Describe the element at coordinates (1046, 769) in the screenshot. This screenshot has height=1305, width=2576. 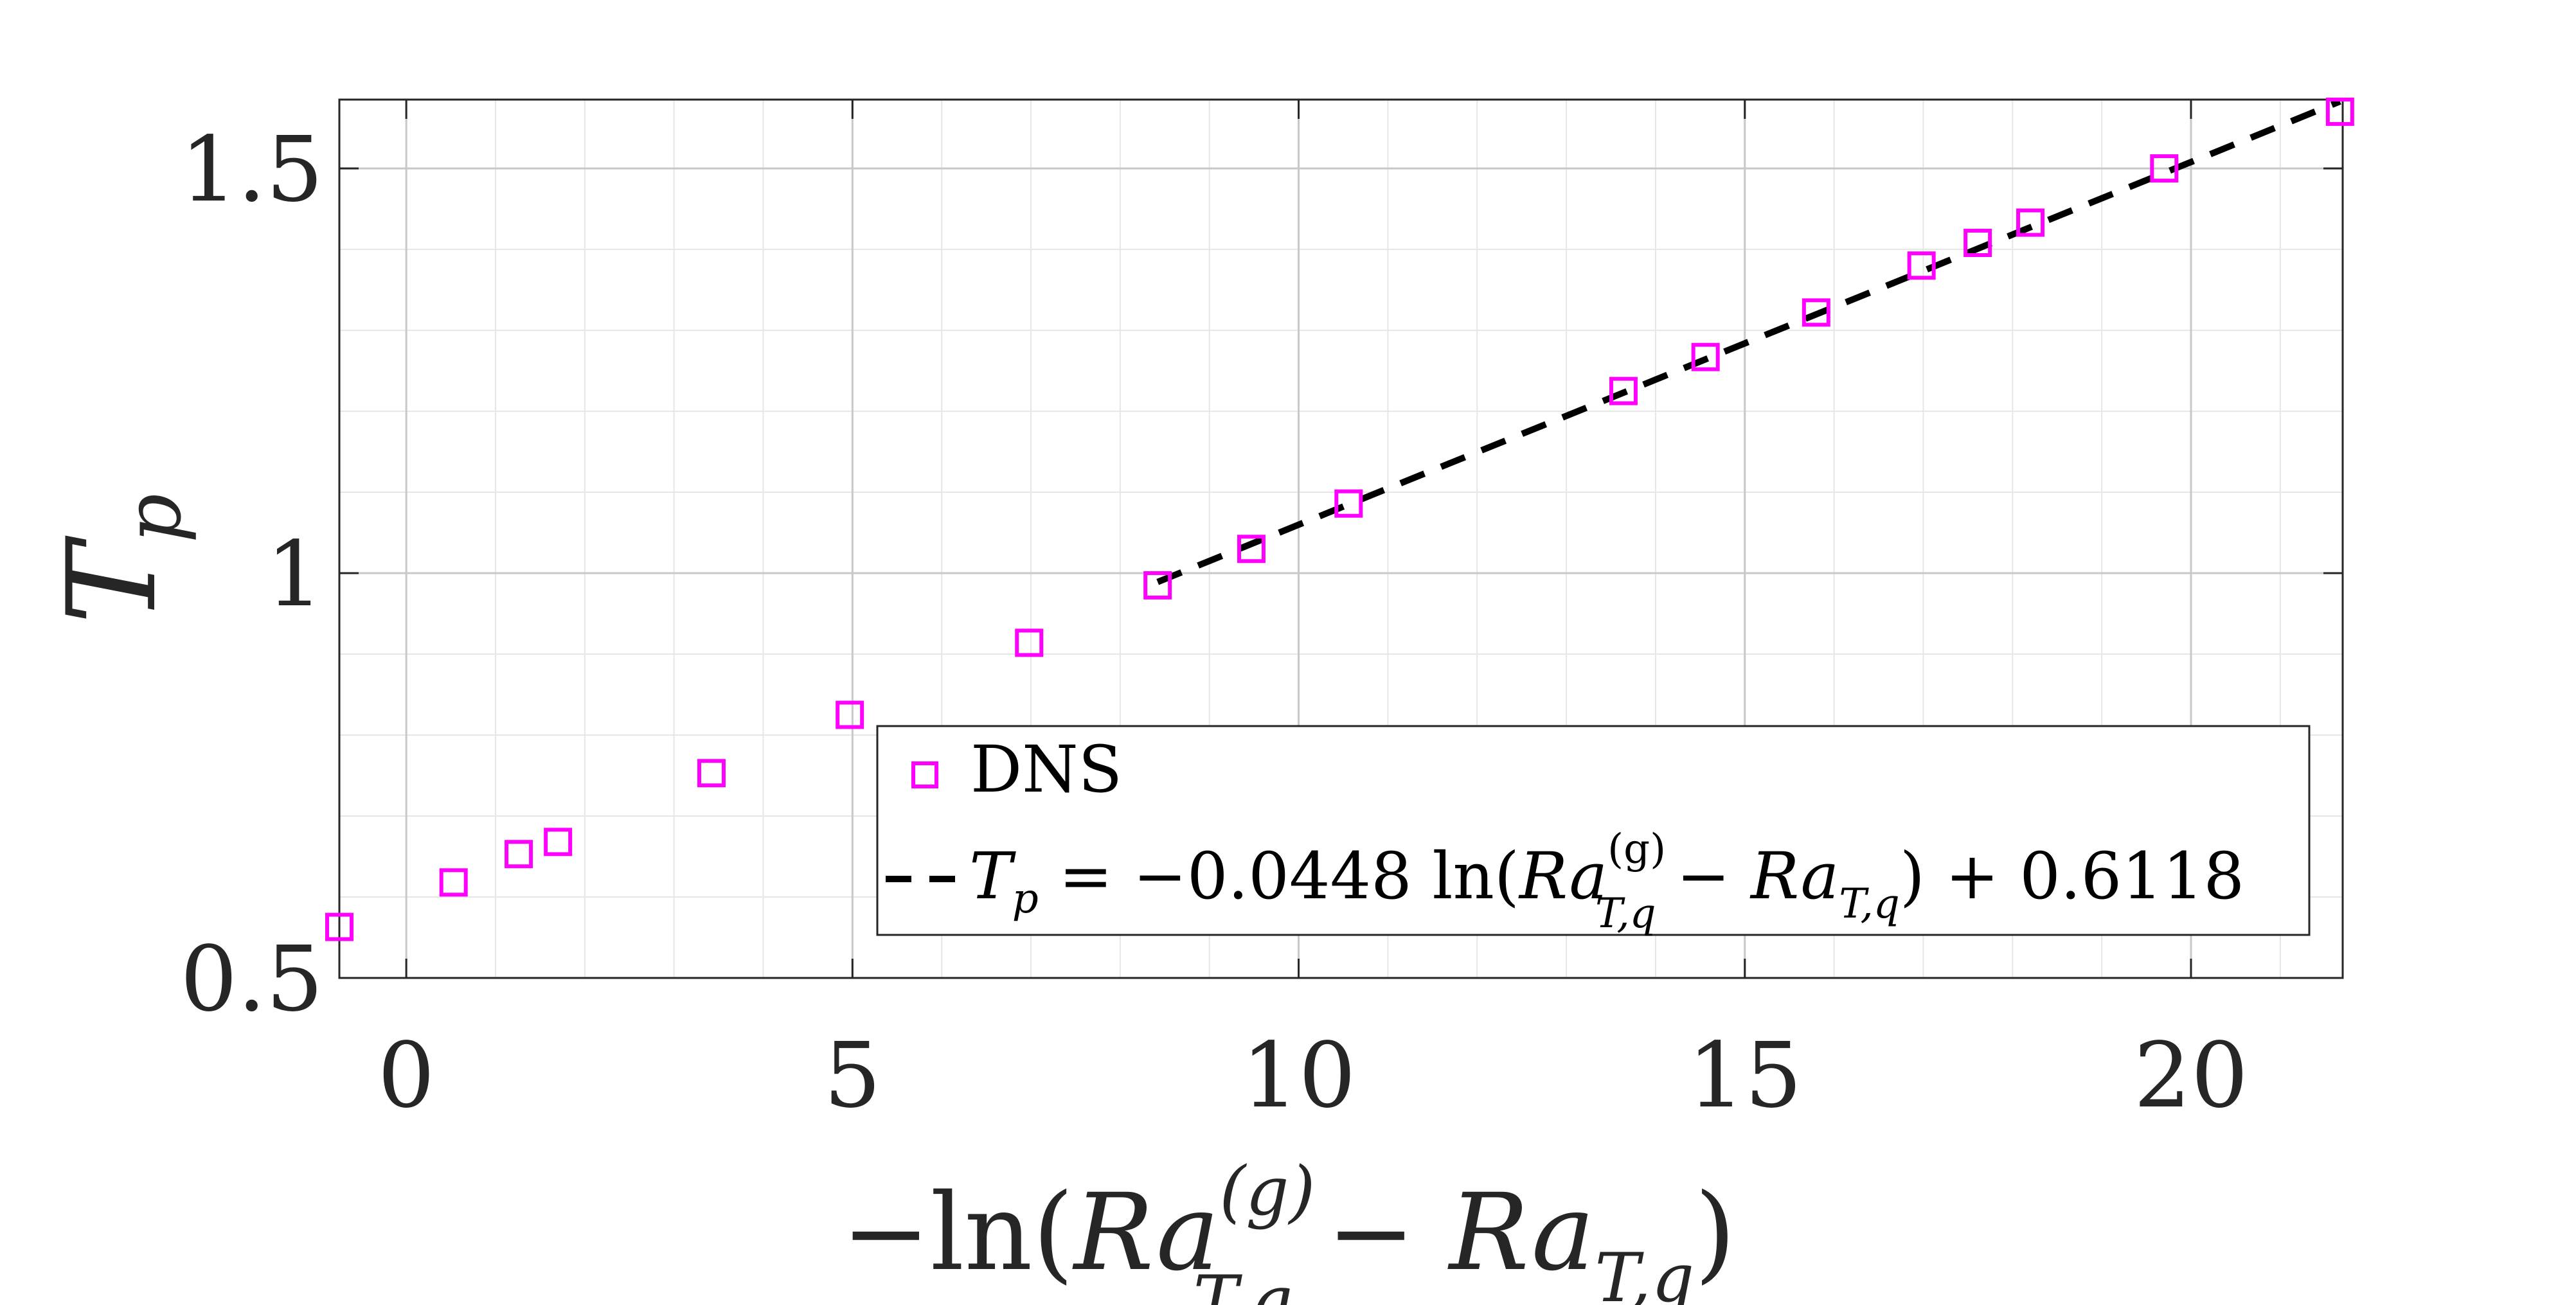
I see `legend-dns-label: DNS` at that location.